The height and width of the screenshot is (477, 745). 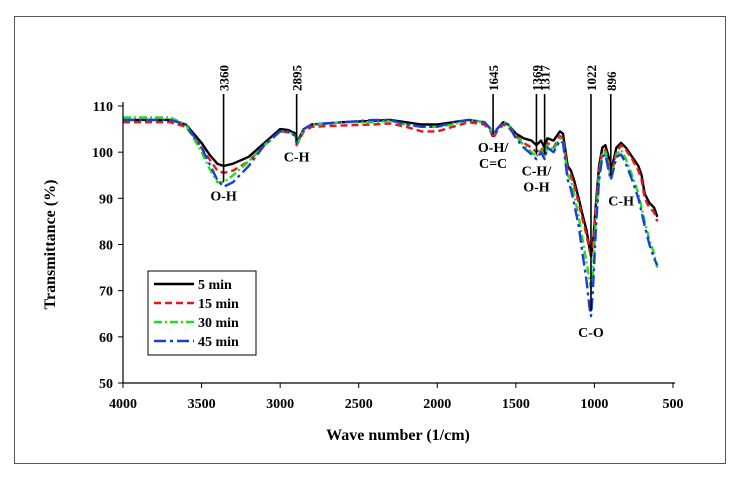 What do you see at coordinates (359, 404) in the screenshot?
I see `x-tick-label: 2500` at bounding box center [359, 404].